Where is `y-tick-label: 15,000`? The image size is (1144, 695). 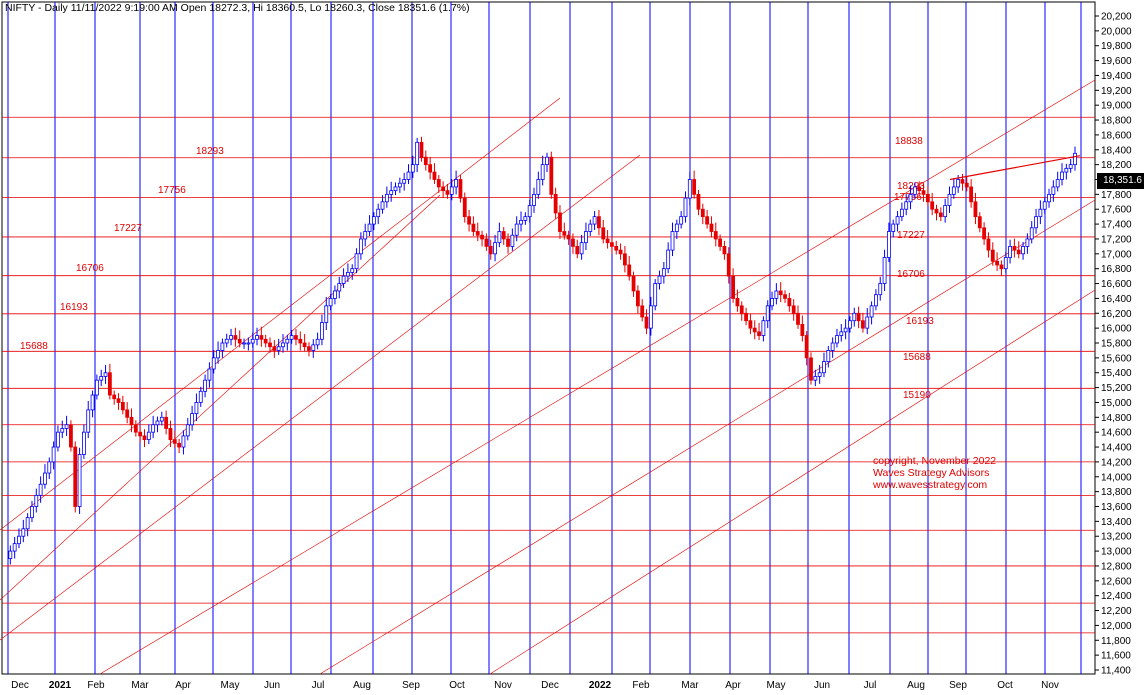 y-tick-label: 15,000 is located at coordinates (1116, 403).